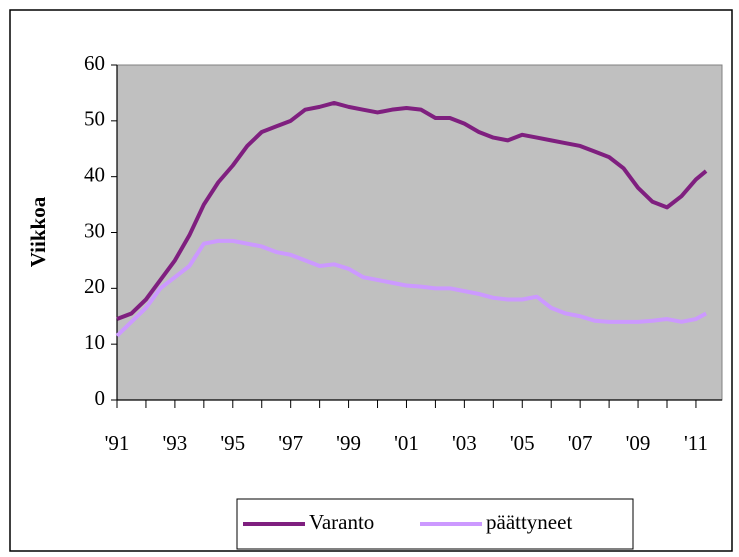 This screenshot has width=739, height=557. What do you see at coordinates (232, 443) in the screenshot?
I see `x-tick-label: '95` at bounding box center [232, 443].